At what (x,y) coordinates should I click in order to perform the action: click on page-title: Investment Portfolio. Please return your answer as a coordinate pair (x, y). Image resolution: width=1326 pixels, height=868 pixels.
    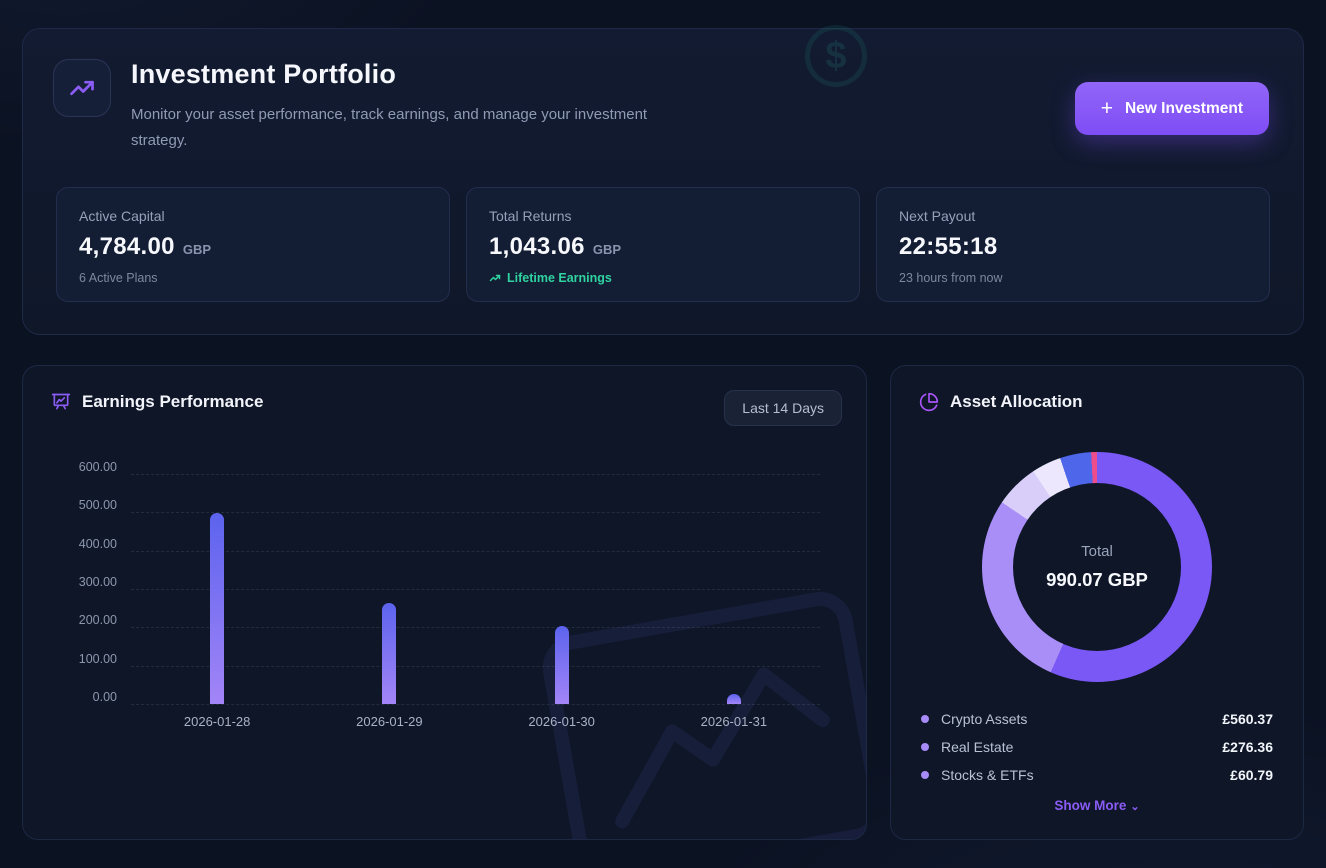
    Looking at the image, I should click on (264, 74).